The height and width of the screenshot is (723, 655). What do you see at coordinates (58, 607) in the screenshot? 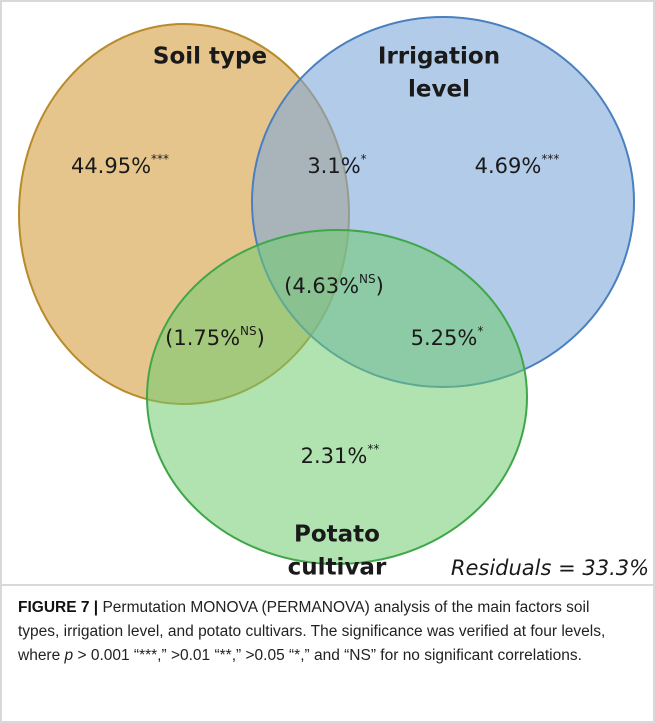
I see `caption-label: FIGURE 7 |` at bounding box center [58, 607].